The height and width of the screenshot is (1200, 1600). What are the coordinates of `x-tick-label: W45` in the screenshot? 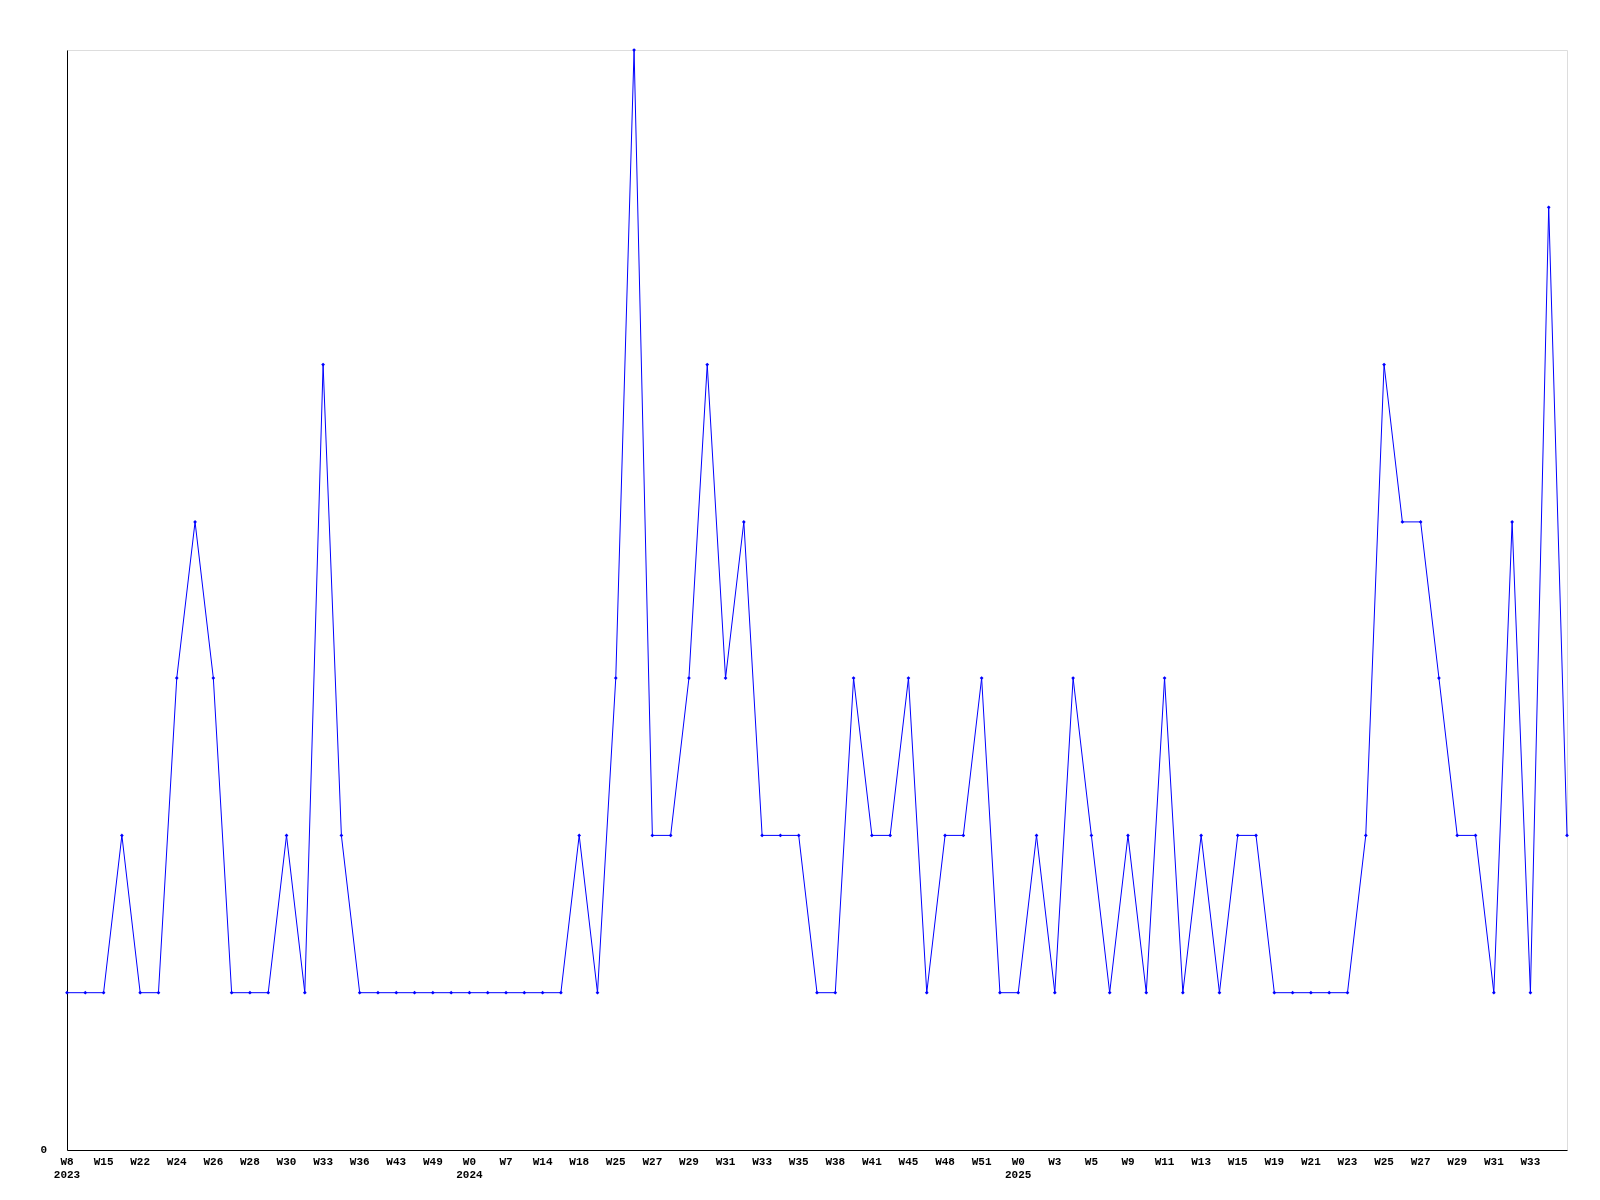 It's located at (908, 1162).